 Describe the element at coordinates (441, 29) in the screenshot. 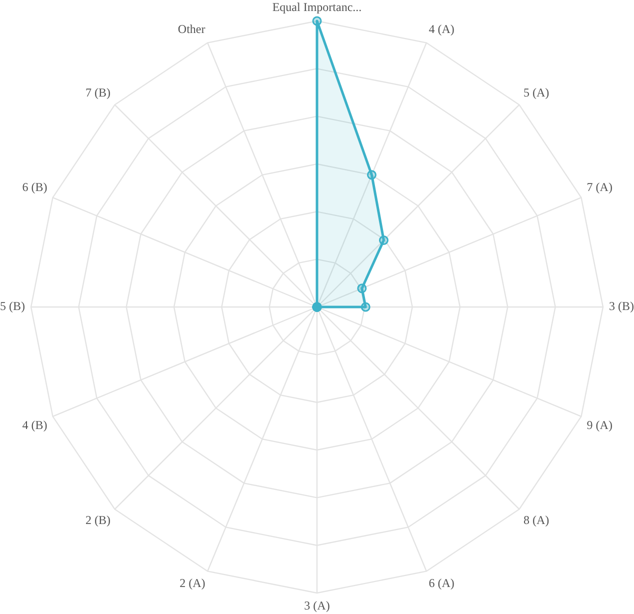

I see `spoke-label: 4 (A)` at that location.